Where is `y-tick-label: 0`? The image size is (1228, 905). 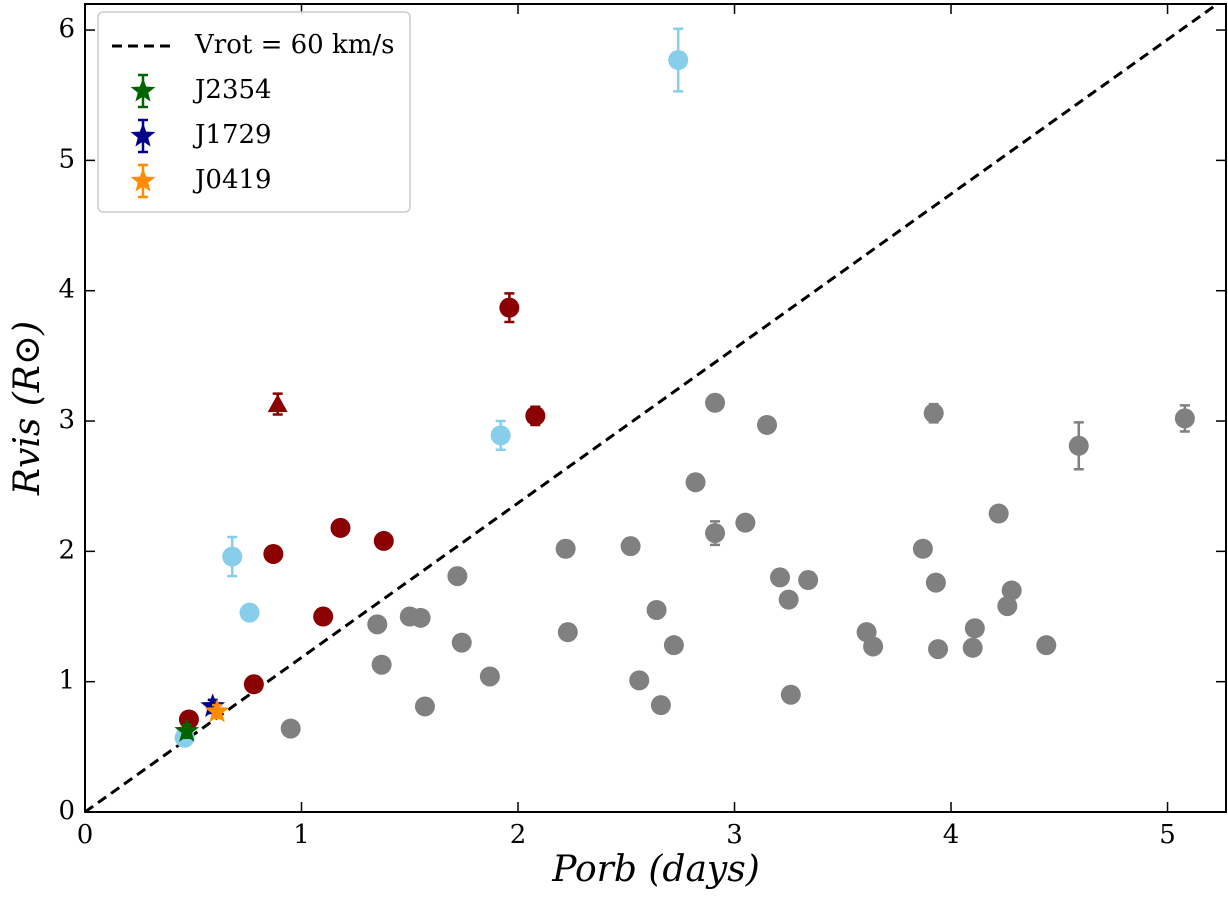
y-tick-label: 0 is located at coordinates (66, 811).